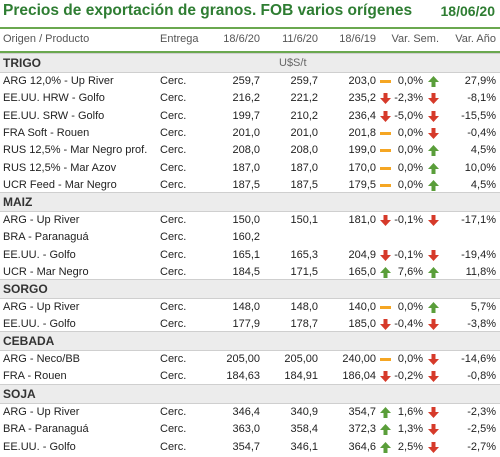  I want to click on section-cebada: CEBADA, so click(250, 341).